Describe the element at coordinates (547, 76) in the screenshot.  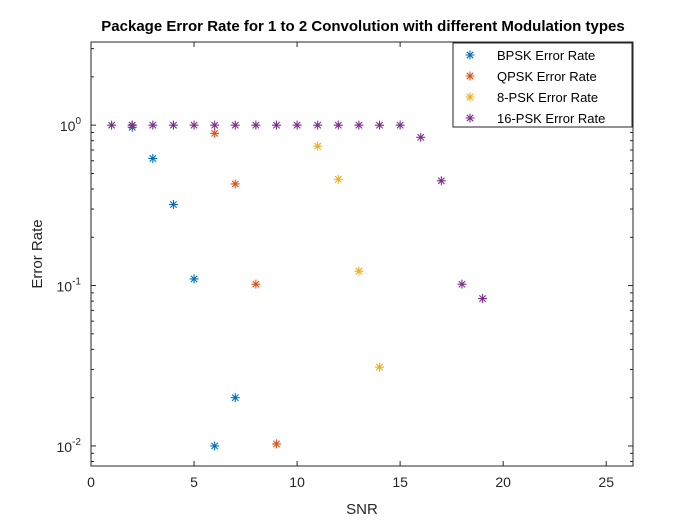
I see `legend-entry: QPSK Error Rate` at that location.